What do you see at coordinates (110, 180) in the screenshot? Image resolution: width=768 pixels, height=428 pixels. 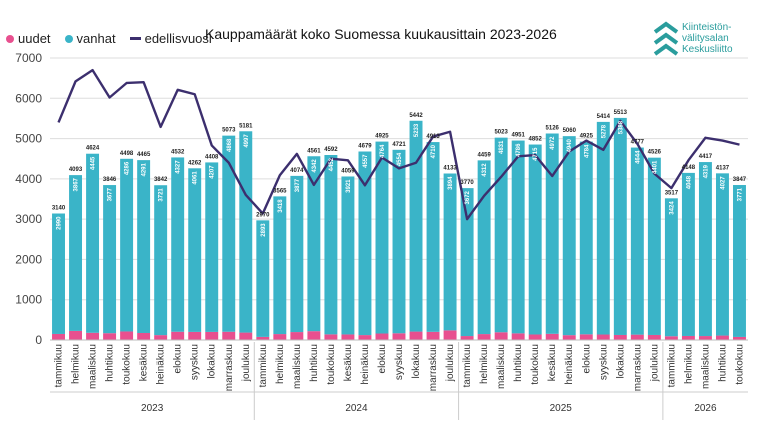 I see `data-label-total: 3846` at bounding box center [110, 180].